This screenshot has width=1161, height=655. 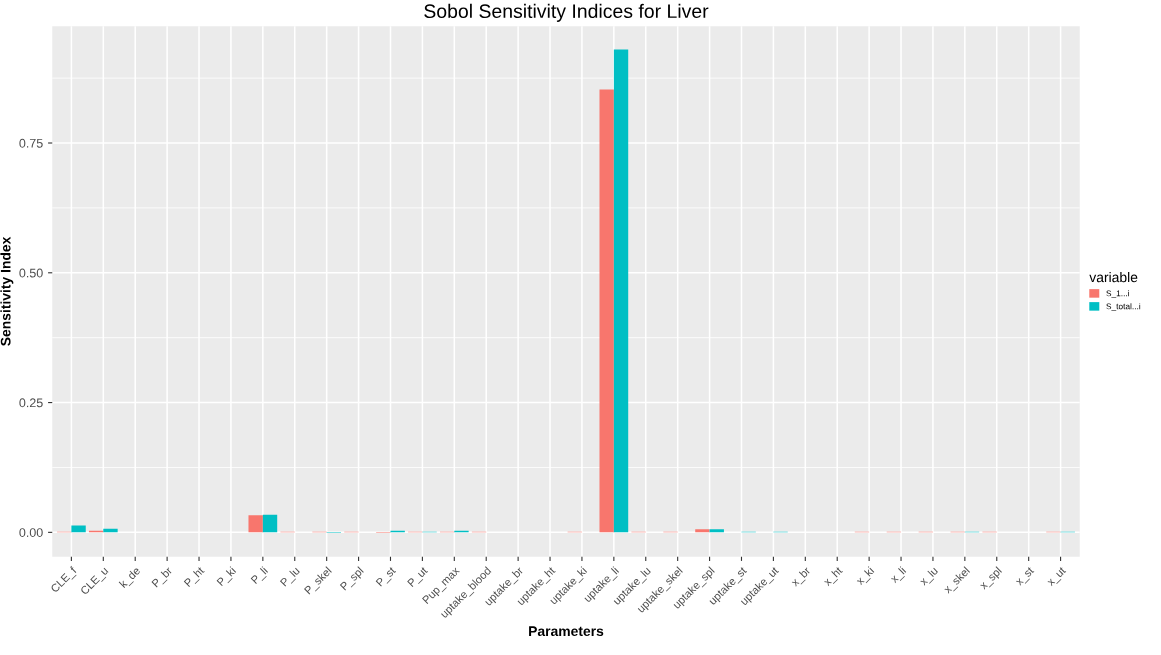 What do you see at coordinates (31, 532) in the screenshot?
I see `y-tick-label: 0.00` at bounding box center [31, 532].